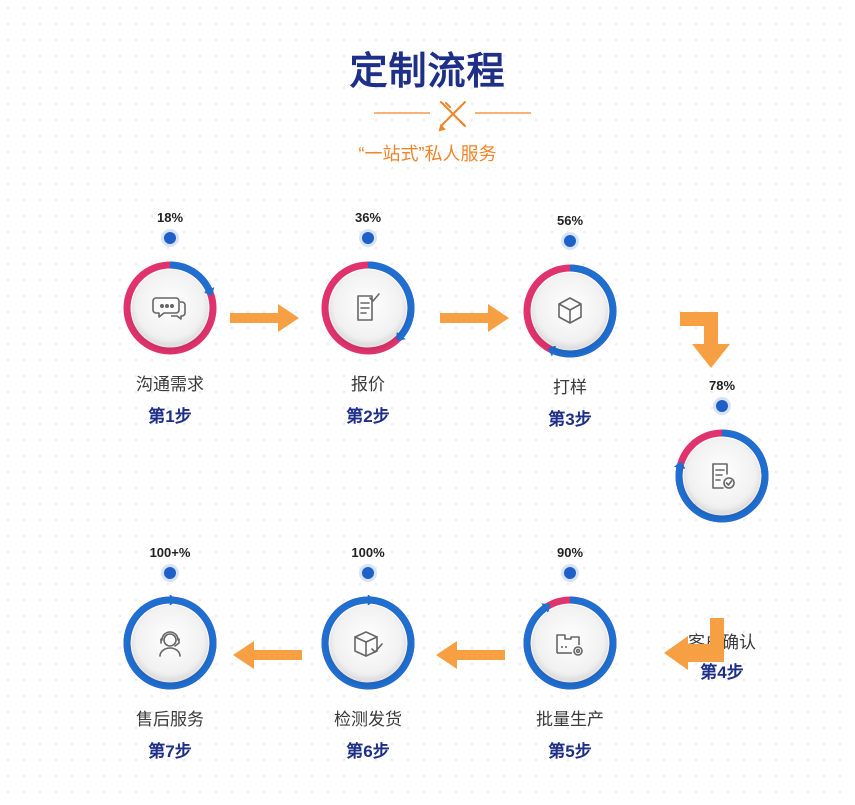 The width and height of the screenshot is (855, 805). I want to click on step-number: 第4步, so click(722, 672).